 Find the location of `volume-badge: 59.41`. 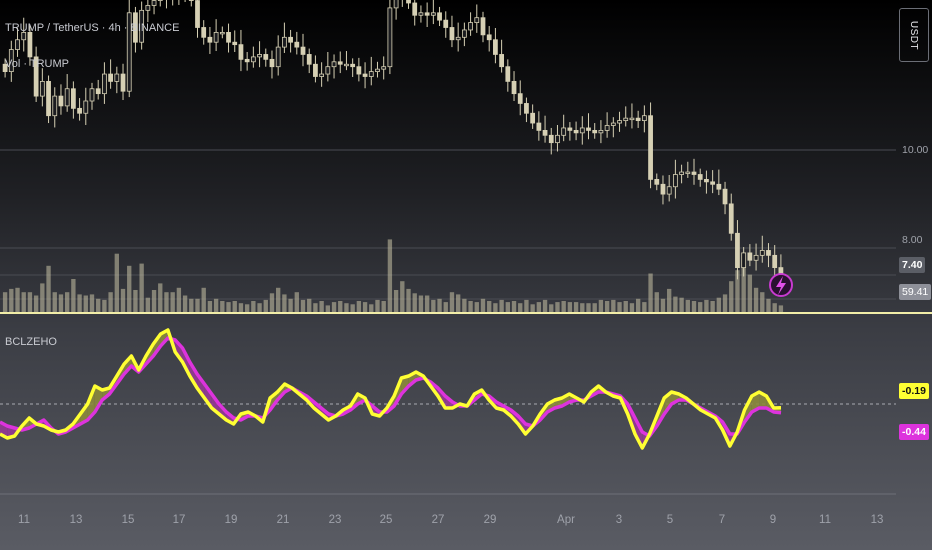

volume-badge: 59.41 is located at coordinates (915, 292).